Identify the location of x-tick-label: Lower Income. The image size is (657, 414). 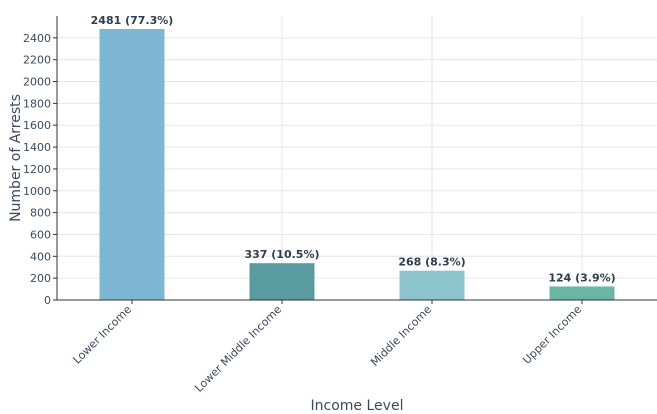
(103, 335).